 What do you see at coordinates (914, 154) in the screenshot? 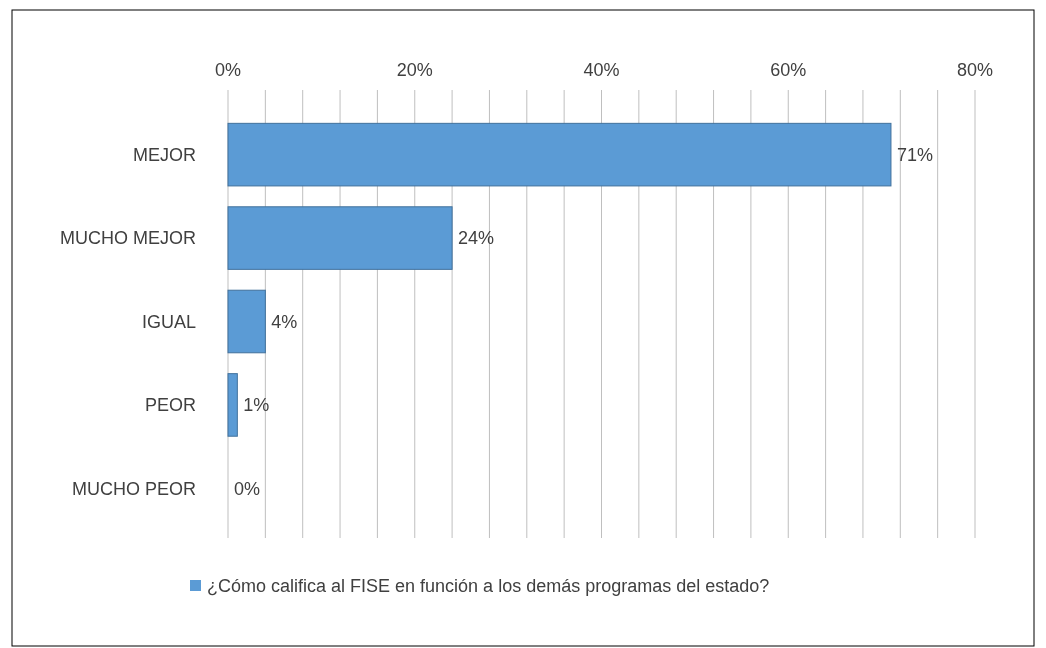
I see `data-label: 71%` at bounding box center [914, 154].